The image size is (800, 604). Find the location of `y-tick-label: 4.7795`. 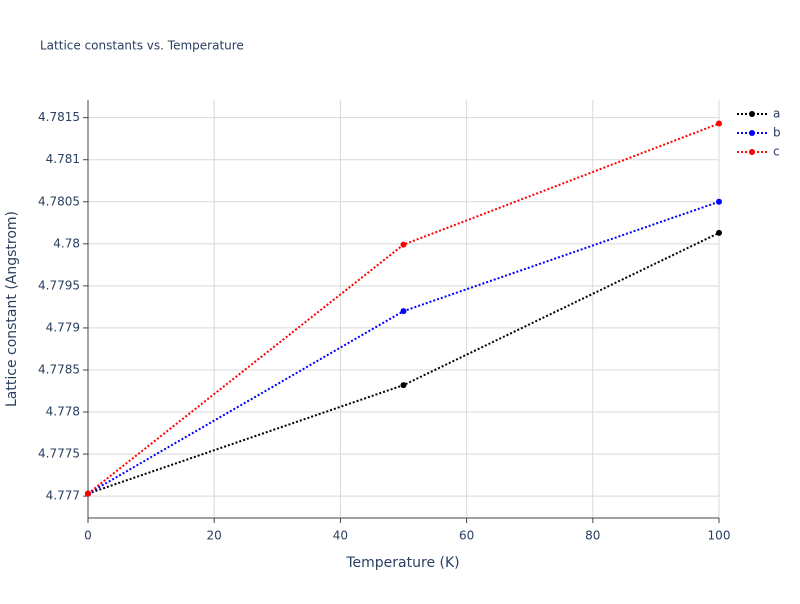

y-tick-label: 4.7795 is located at coordinates (59, 285).